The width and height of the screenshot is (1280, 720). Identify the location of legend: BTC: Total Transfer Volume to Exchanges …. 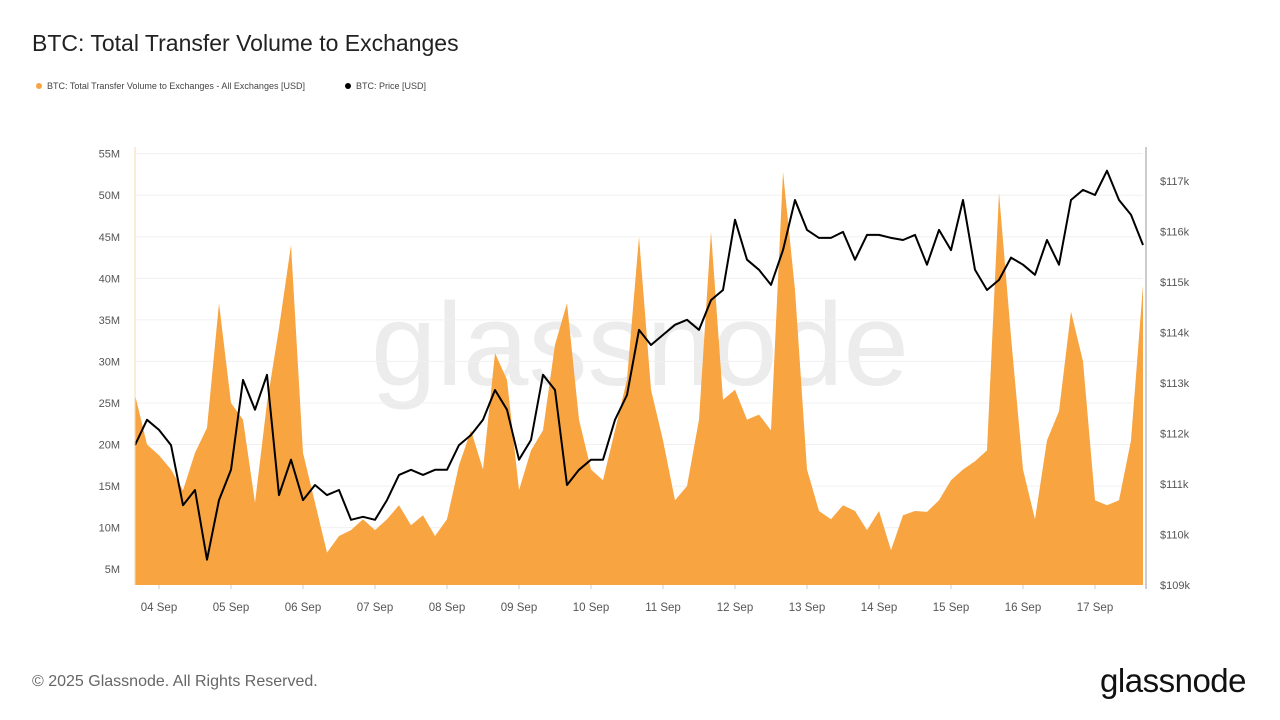
(231, 86).